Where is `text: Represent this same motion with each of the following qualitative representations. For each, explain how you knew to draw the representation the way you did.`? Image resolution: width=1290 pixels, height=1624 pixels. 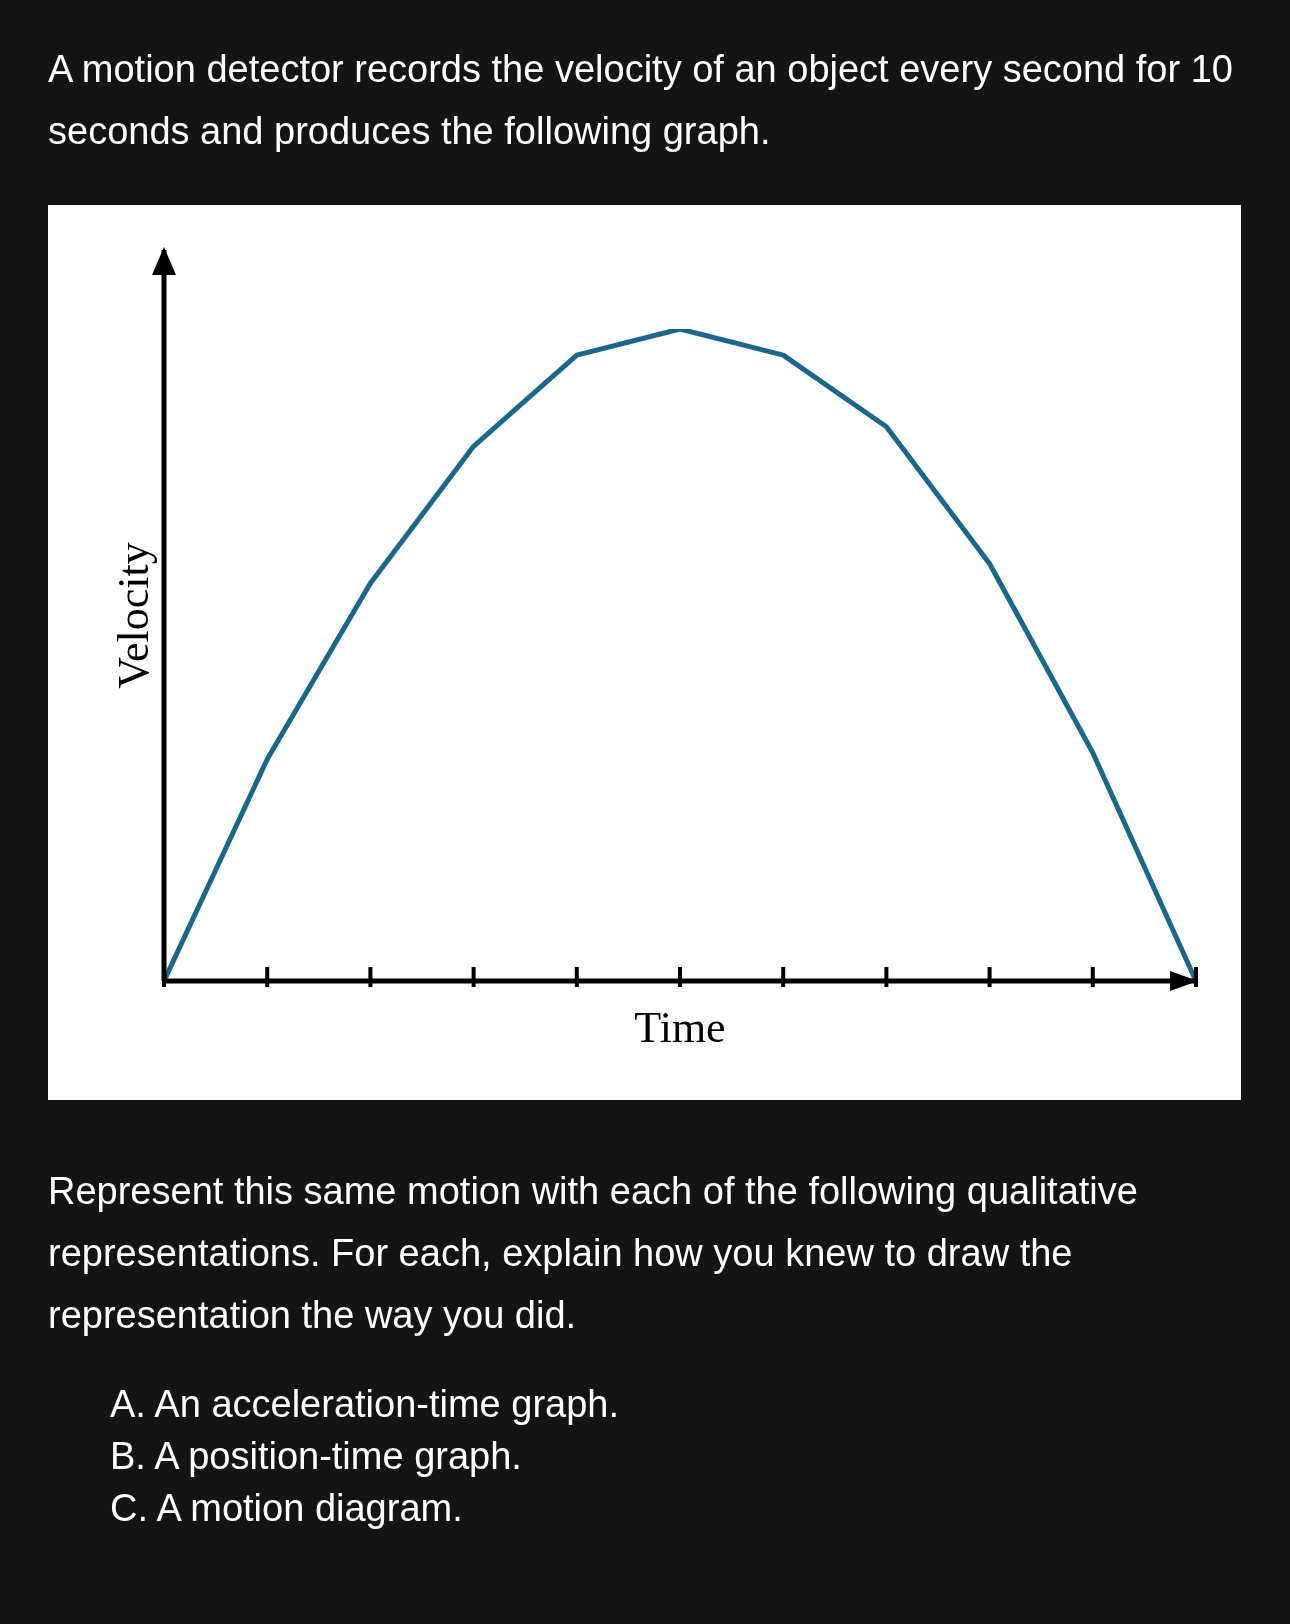
text: Represent this same motion with each of the following qualitative representations. For each, explain how you knew to draw the representation the way you did. is located at coordinates (593, 1253).